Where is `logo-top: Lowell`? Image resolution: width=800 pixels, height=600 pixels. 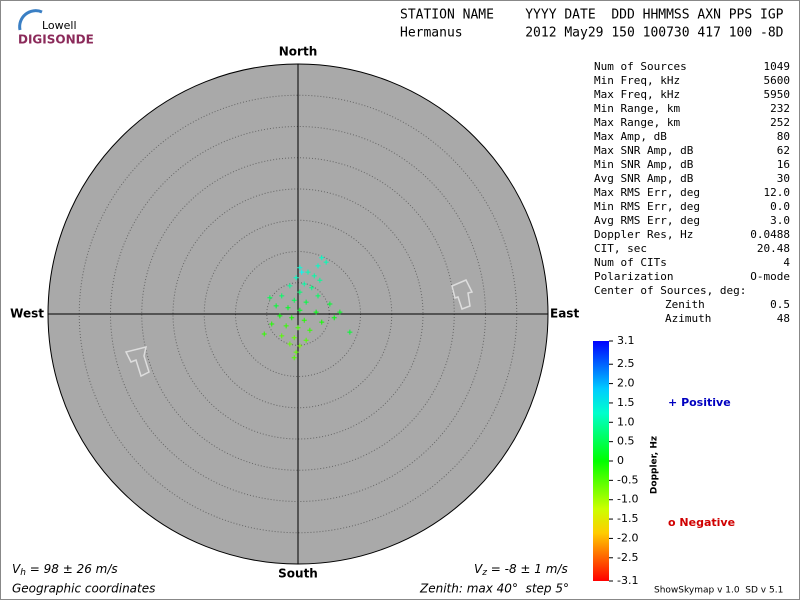
logo-top: Lowell is located at coordinates (59, 25).